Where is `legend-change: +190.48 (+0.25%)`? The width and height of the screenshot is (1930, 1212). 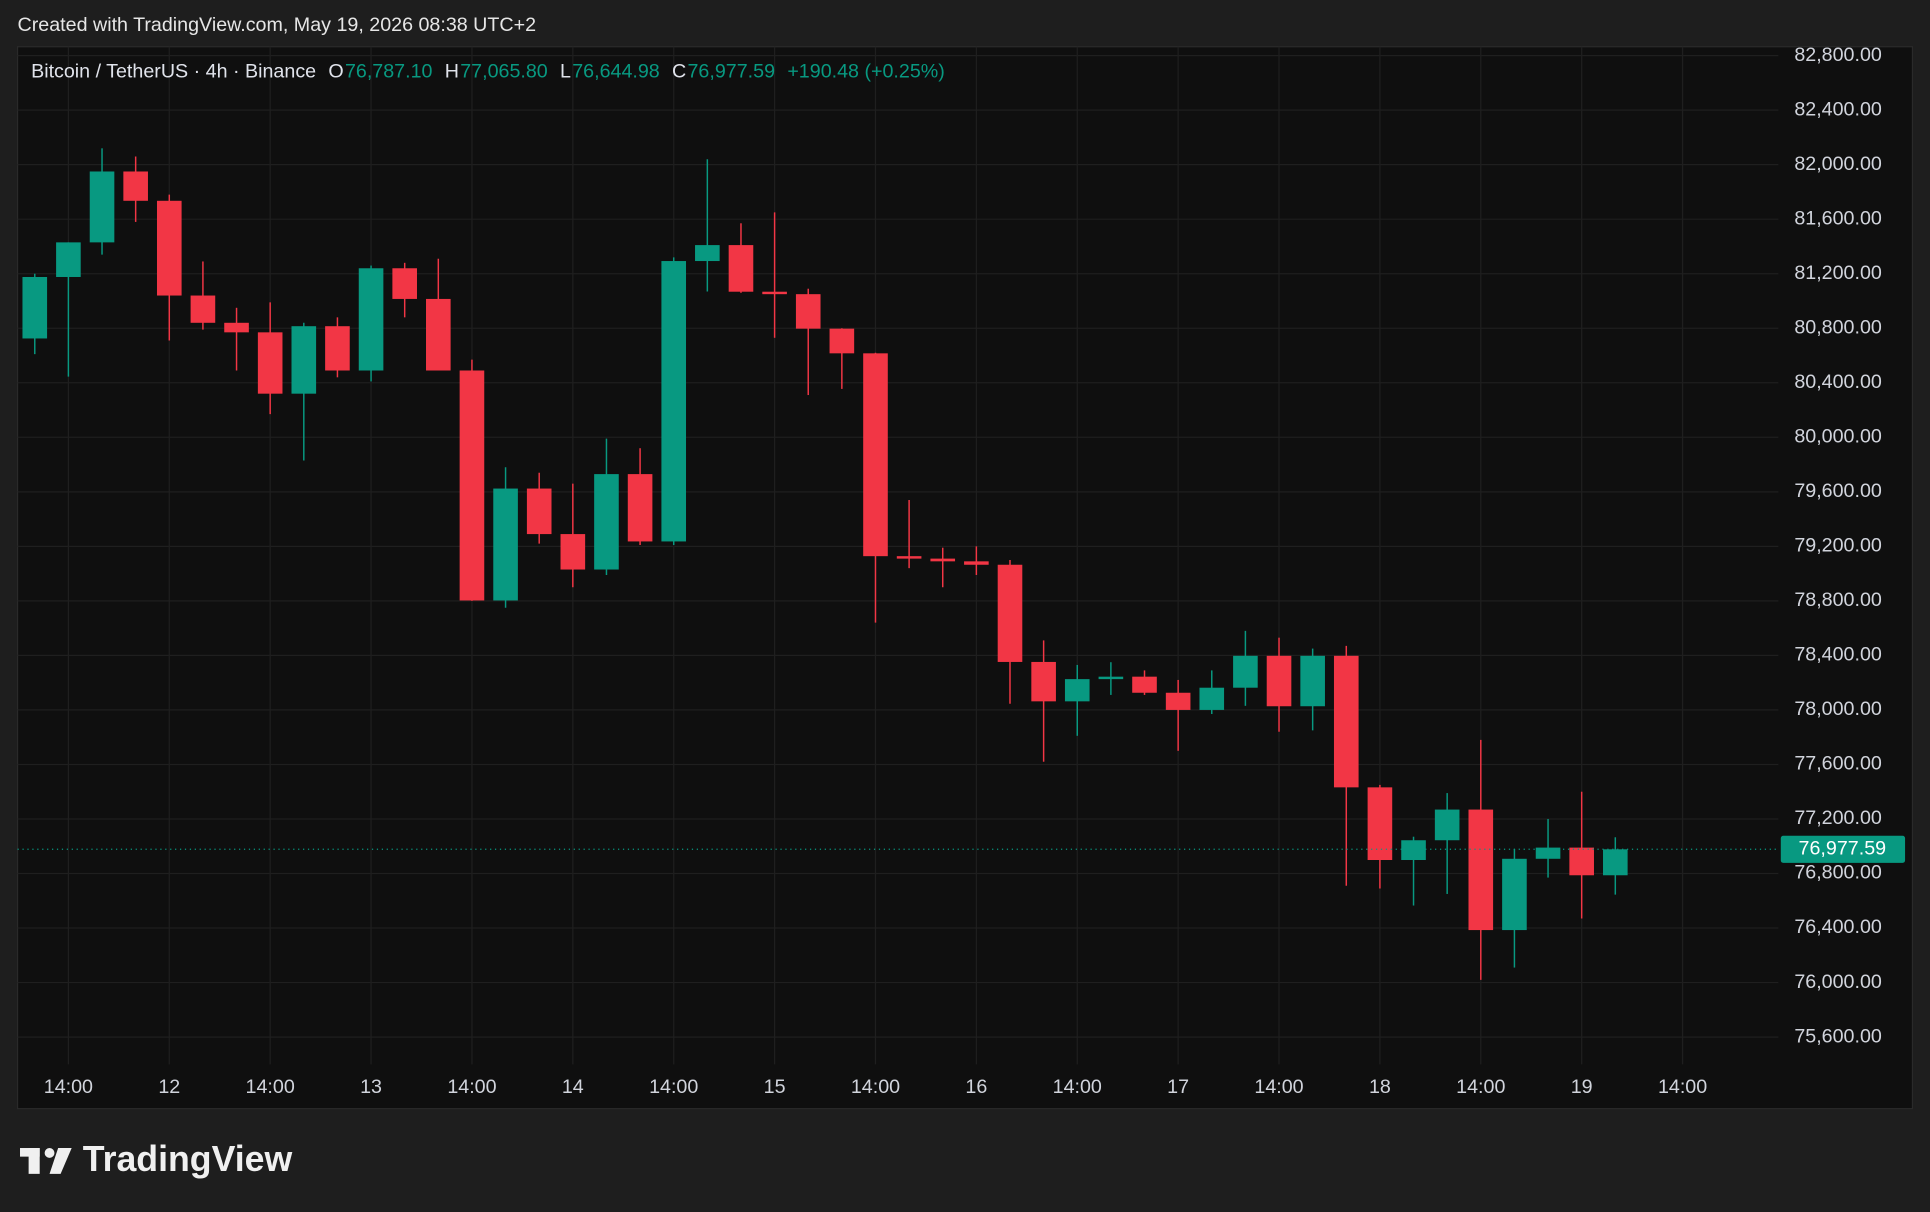
legend-change: +190.48 (+0.25%) is located at coordinates (866, 72).